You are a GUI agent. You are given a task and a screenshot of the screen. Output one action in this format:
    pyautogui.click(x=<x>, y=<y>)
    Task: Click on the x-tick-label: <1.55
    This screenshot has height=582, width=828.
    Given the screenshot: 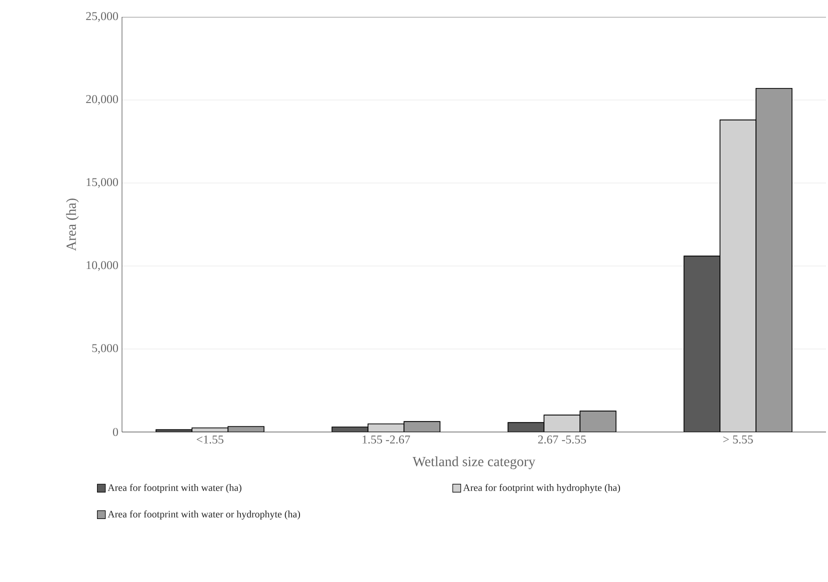 What is the action you would take?
    pyautogui.click(x=210, y=440)
    